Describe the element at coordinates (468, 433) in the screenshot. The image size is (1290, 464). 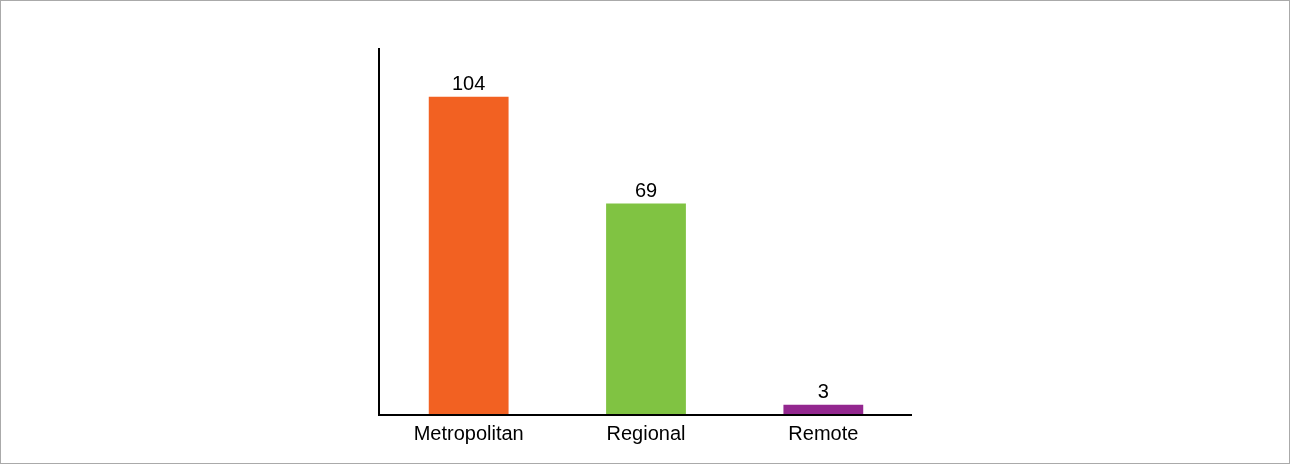
I see `x-tick-label: Metropolitan` at that location.